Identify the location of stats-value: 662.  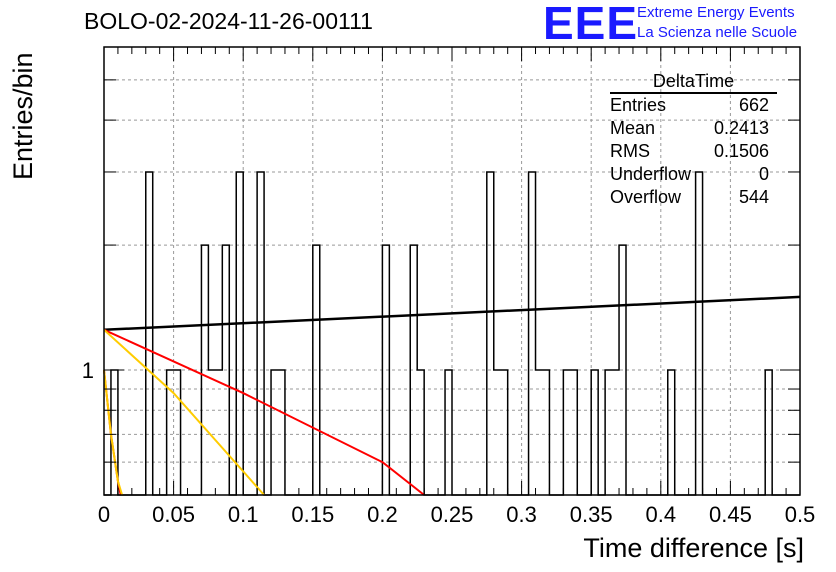
(753, 105).